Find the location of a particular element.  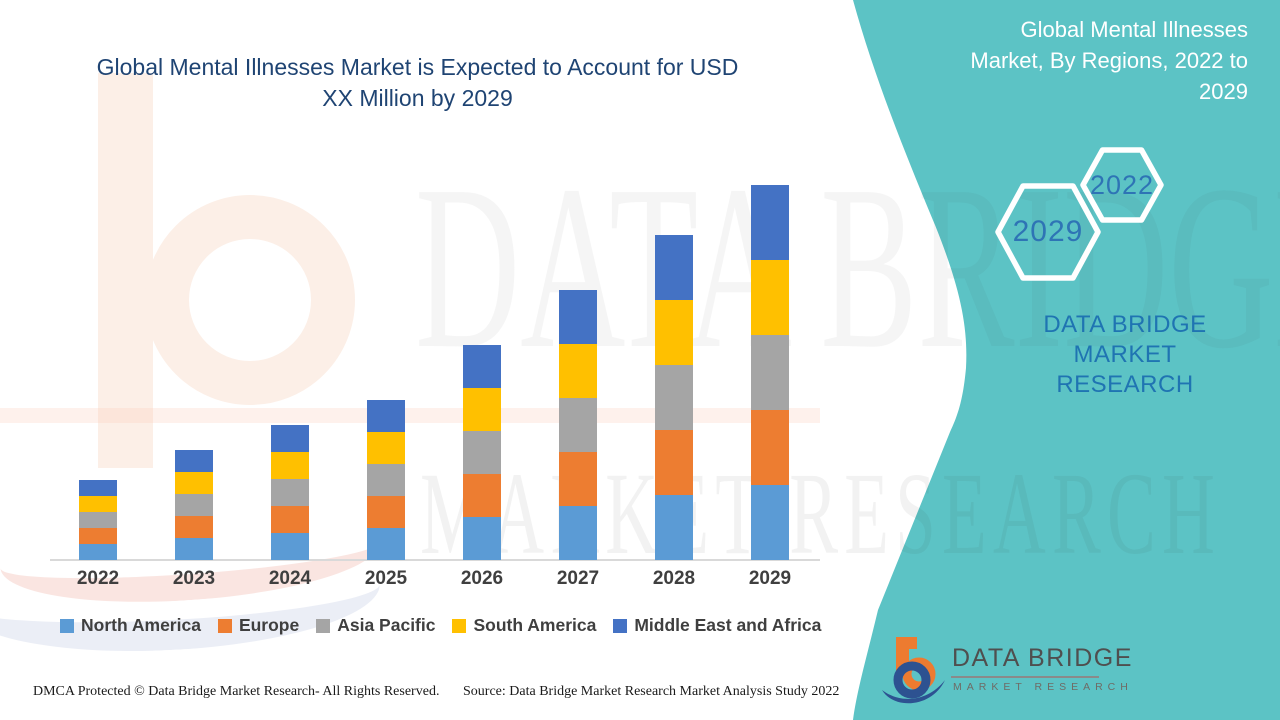

watermark-logo-stem is located at coordinates (125, 270).